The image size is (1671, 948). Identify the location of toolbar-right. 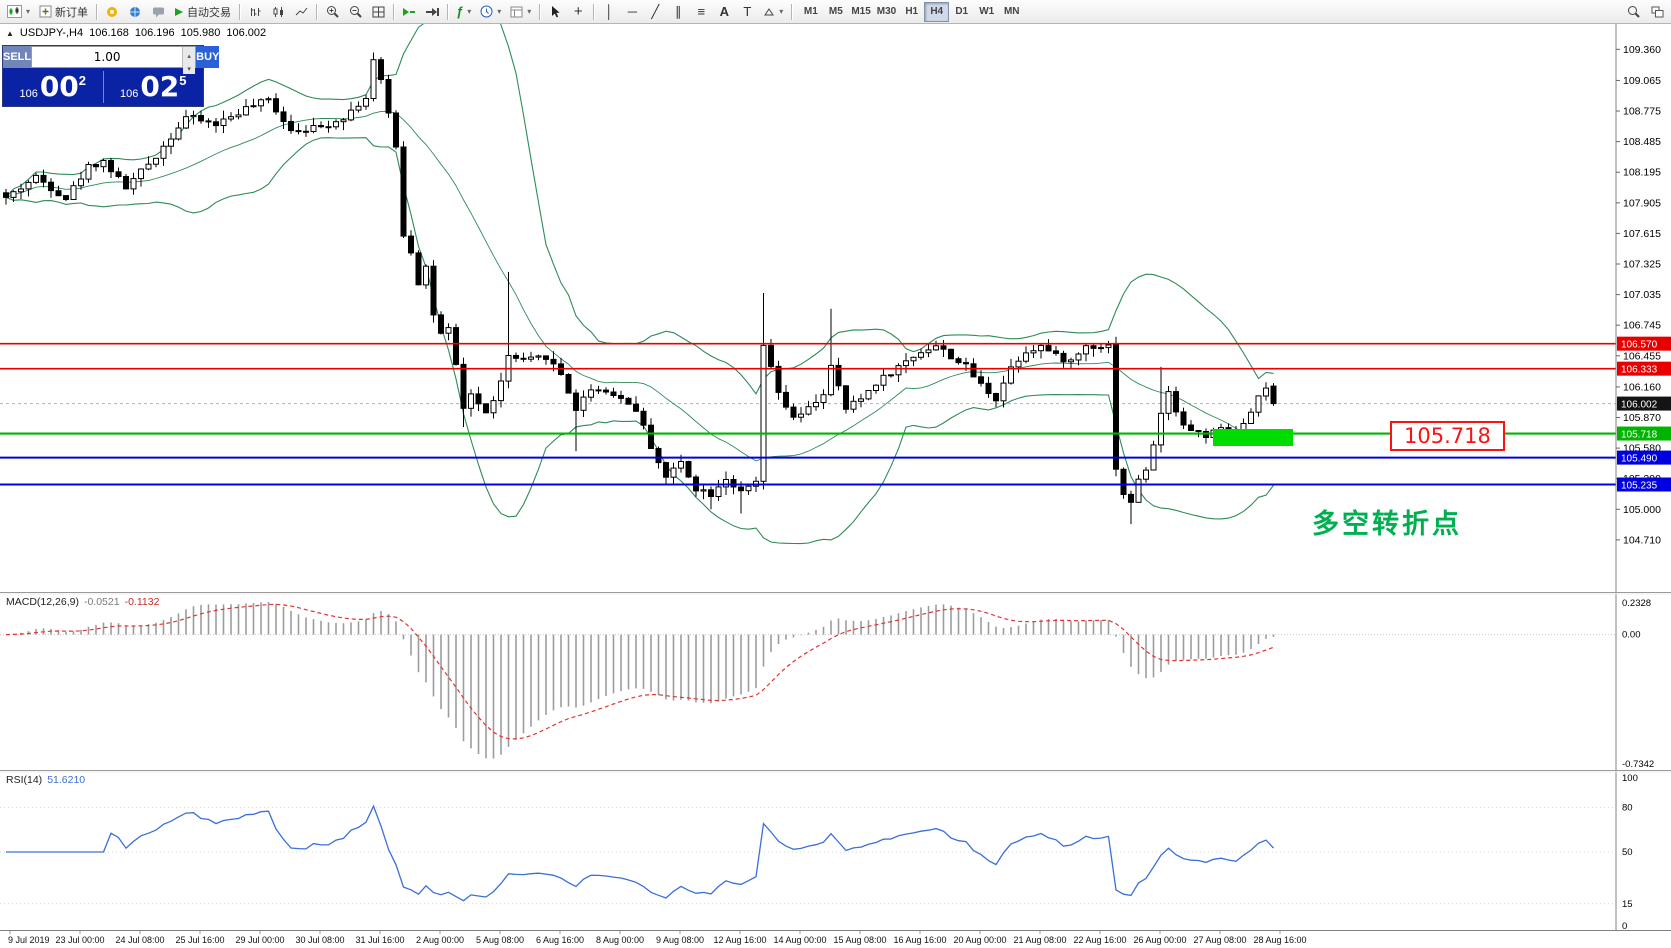
(1645, 12).